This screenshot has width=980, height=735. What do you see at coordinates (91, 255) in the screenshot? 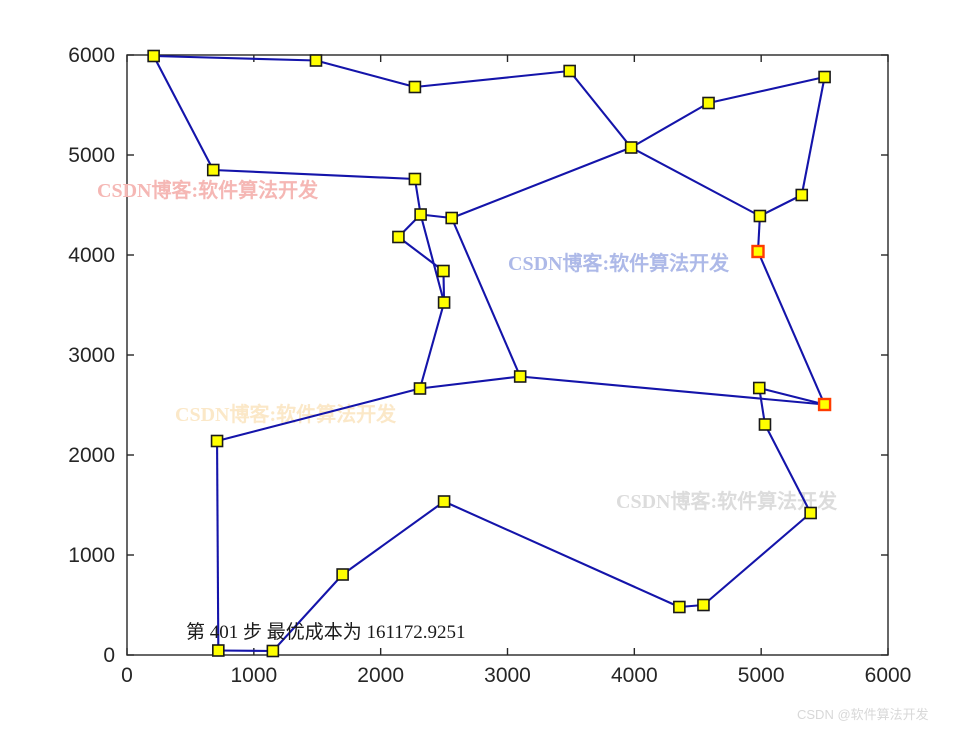
I see `y-tick-label: 4000` at bounding box center [91, 255].